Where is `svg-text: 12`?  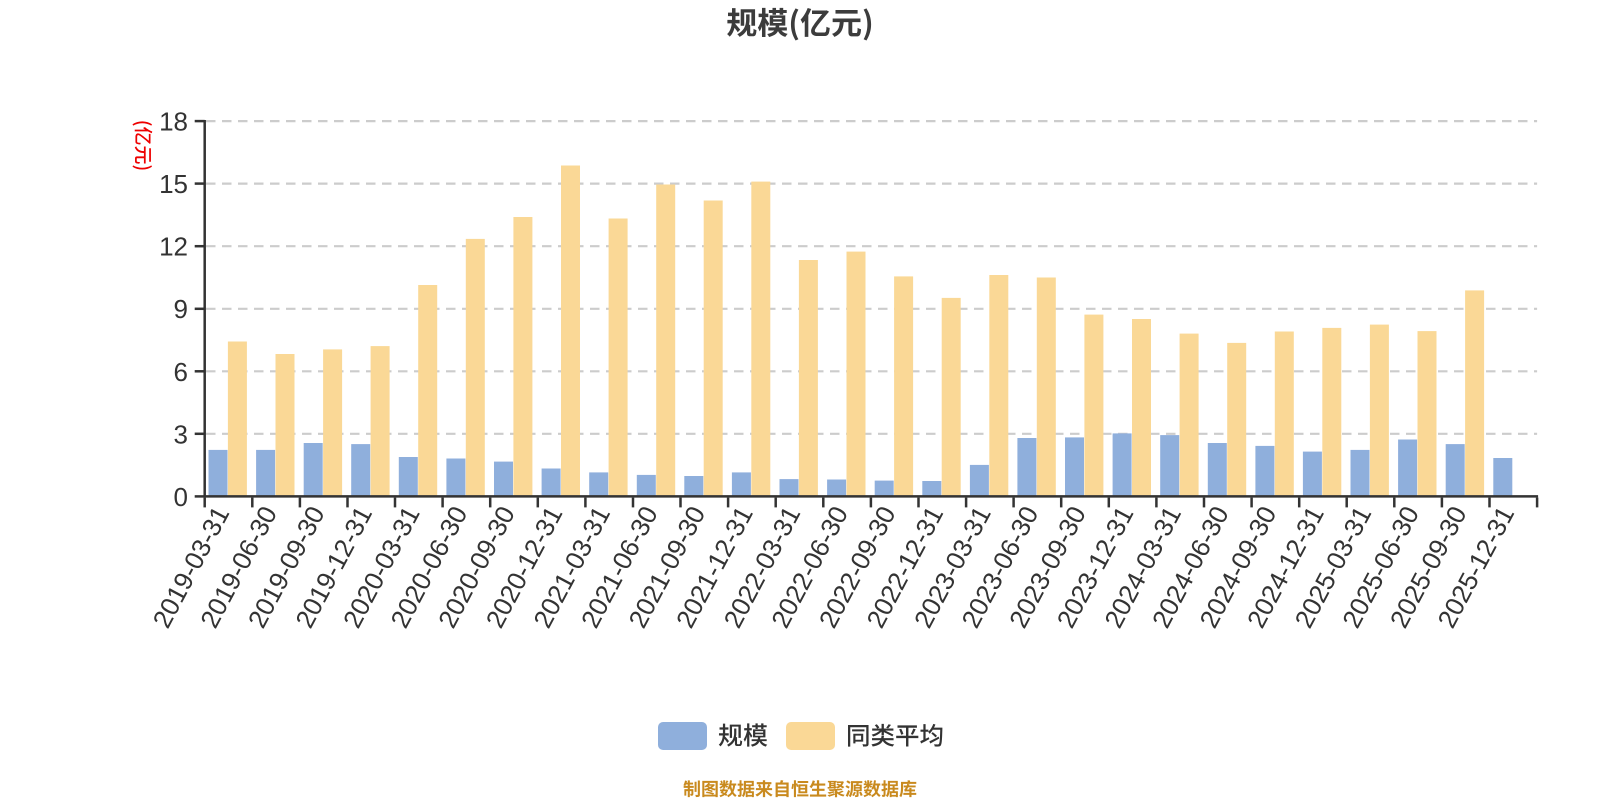
svg-text: 12 is located at coordinates (173, 247).